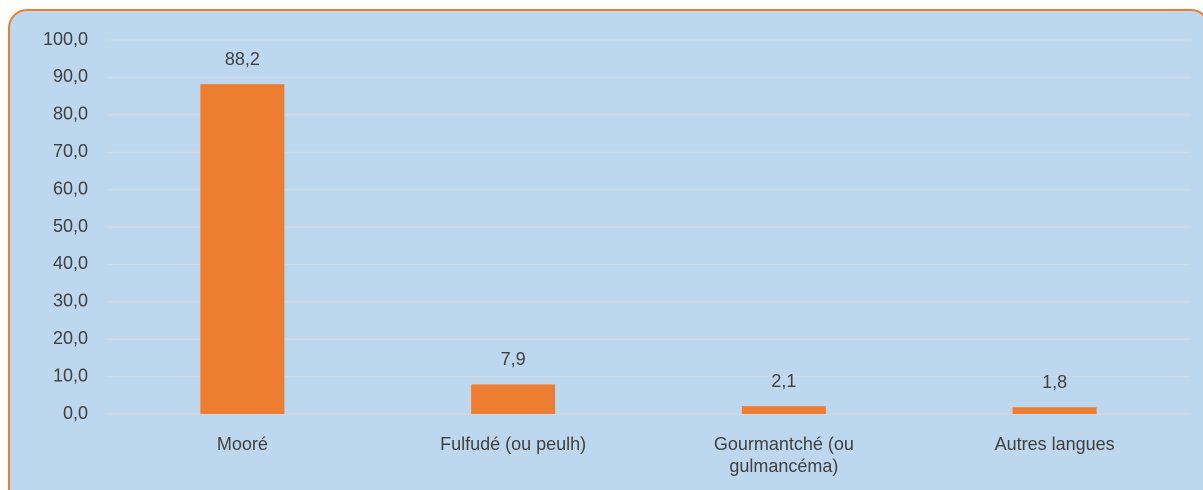 The height and width of the screenshot is (490, 1203). Describe the element at coordinates (1054, 382) in the screenshot. I see `data-label: 1,8` at that location.